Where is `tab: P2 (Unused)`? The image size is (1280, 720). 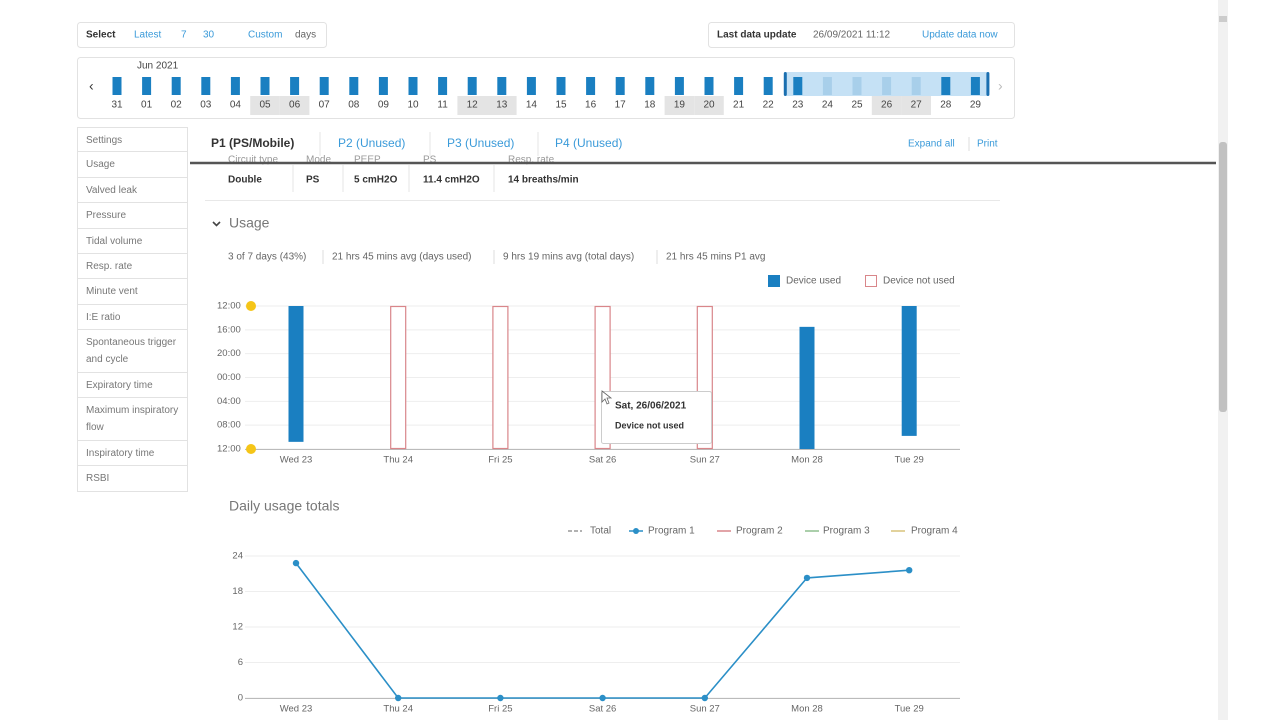
tab: P2 (Unused) is located at coordinates (371, 143).